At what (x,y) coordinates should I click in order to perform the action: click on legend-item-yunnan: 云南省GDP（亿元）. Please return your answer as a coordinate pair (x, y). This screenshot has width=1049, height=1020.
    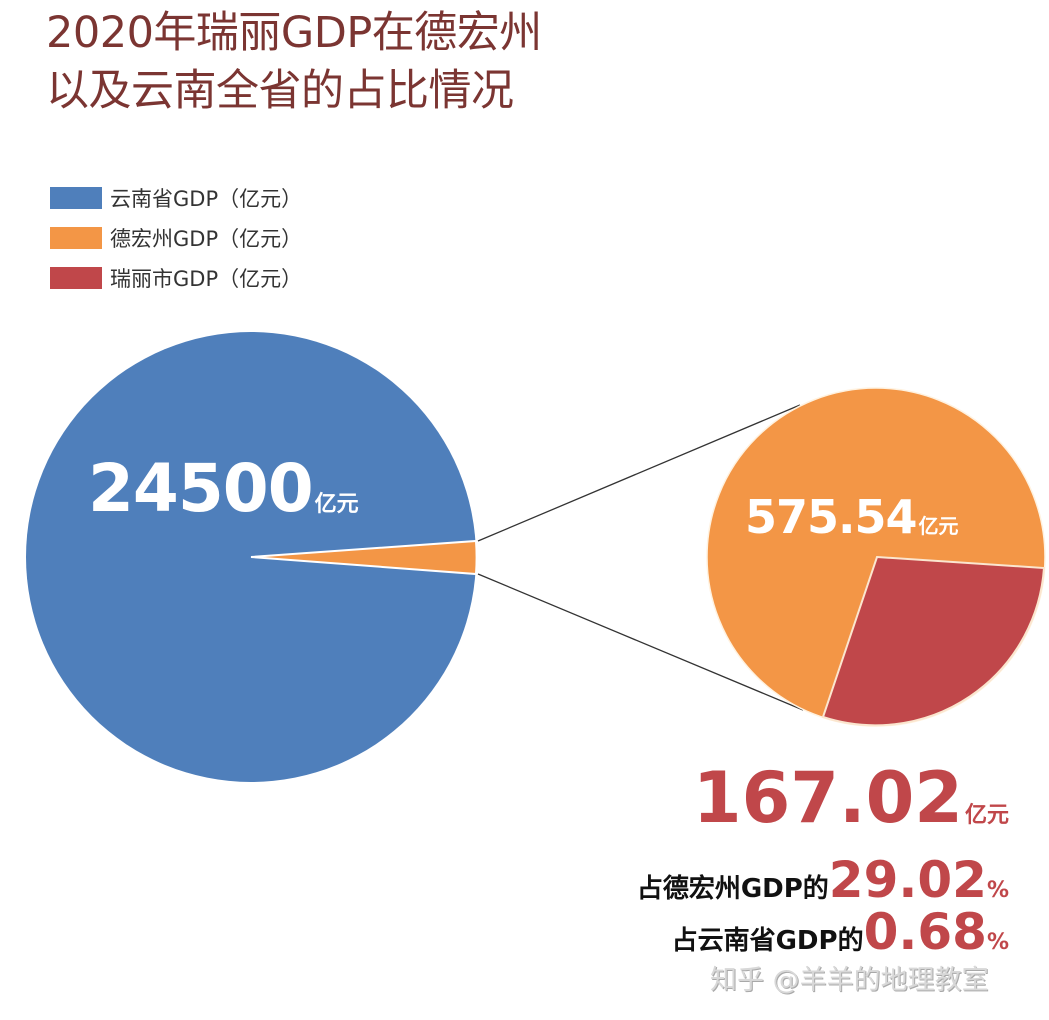
    Looking at the image, I should click on (176, 198).